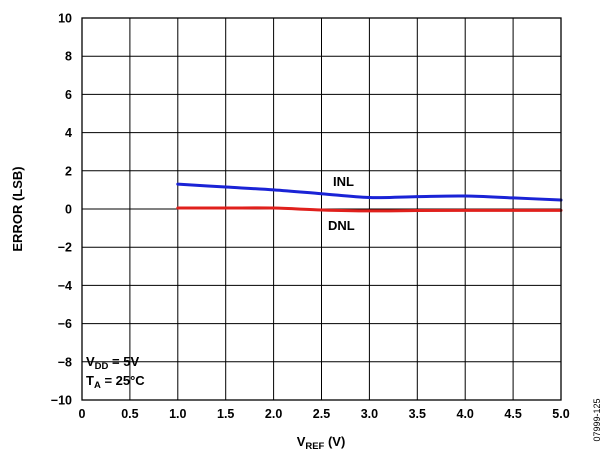  Describe the element at coordinates (597, 419) in the screenshot. I see `figure-code: 07999-125` at that location.